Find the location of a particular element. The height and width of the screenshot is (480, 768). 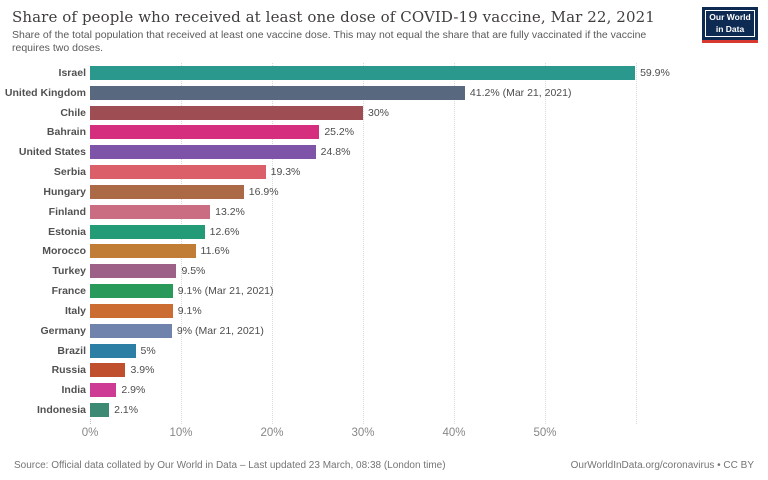

owid-logo: Our World in Data is located at coordinates (730, 25).